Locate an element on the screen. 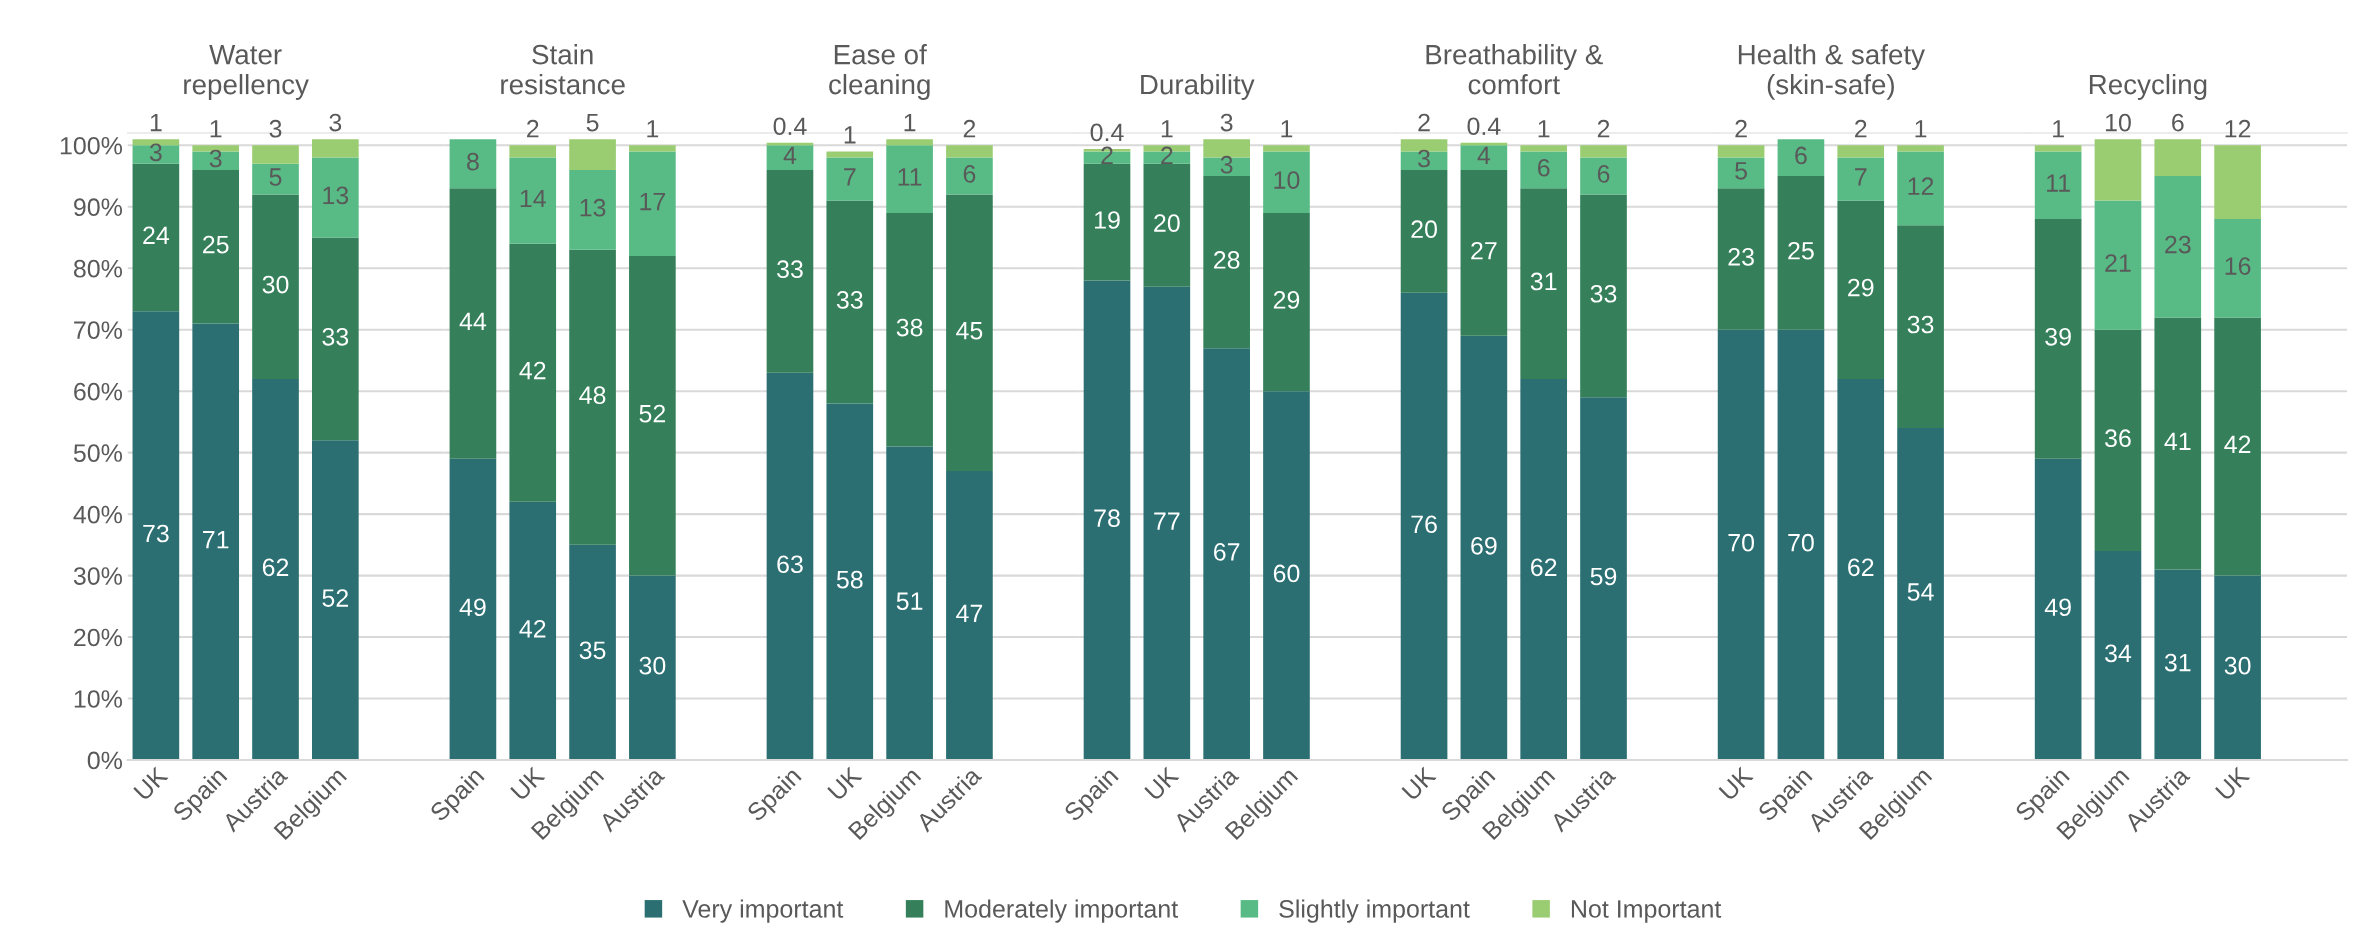 This screenshot has height=950, width=2366. data-label: 20 is located at coordinates (1167, 223).